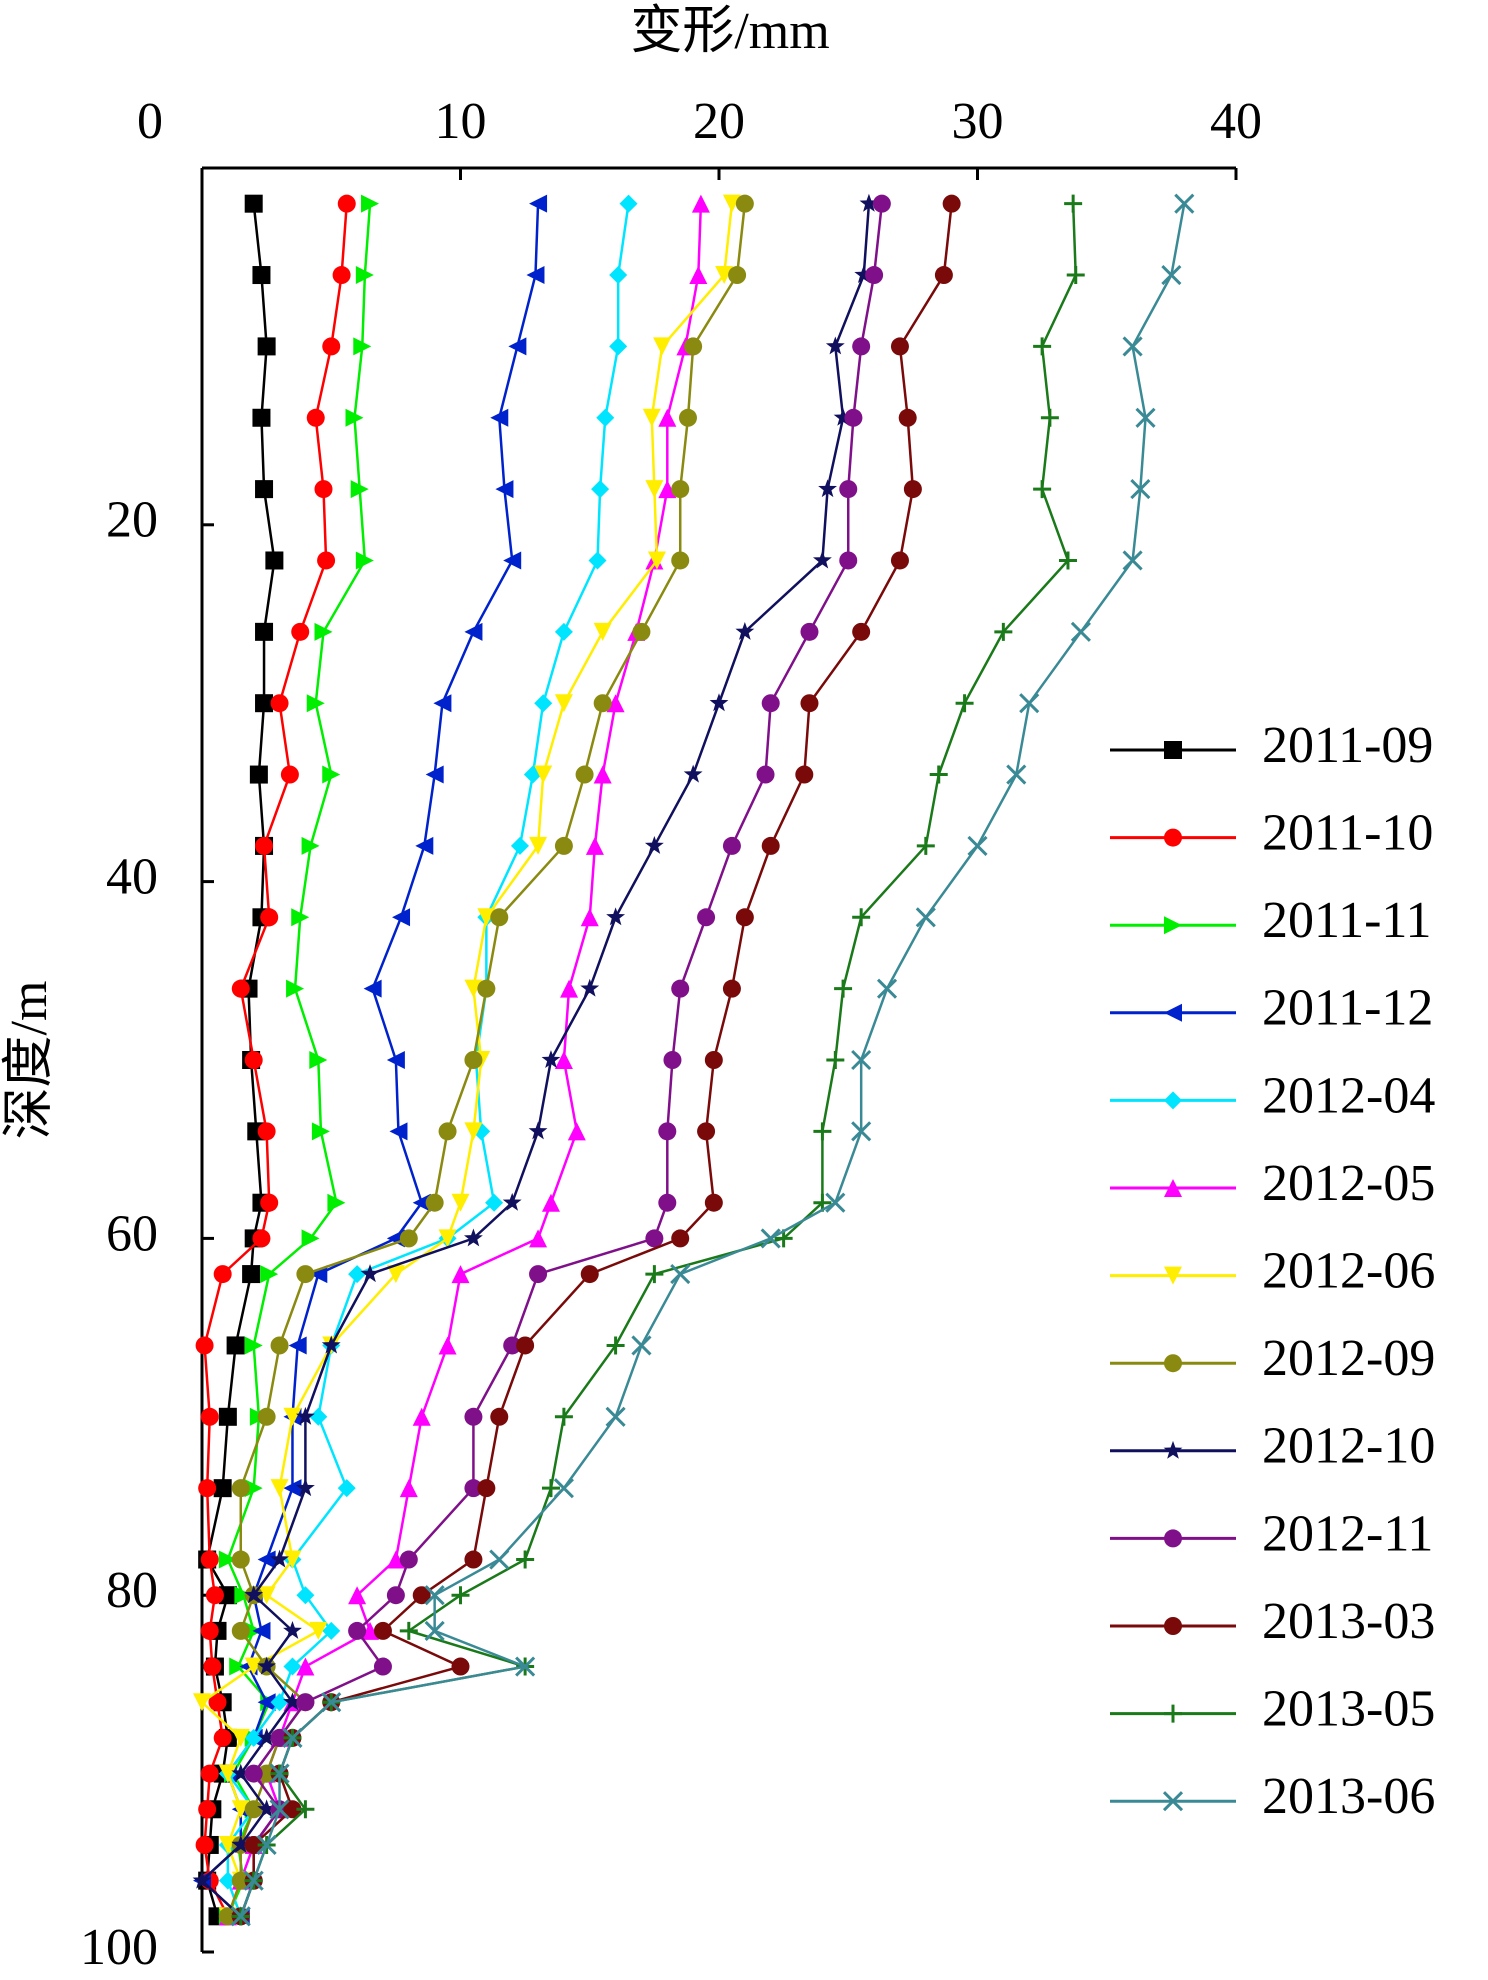 The image size is (1488, 1980). Describe the element at coordinates (132, 877) in the screenshot. I see `y-tick-label: 40` at that location.